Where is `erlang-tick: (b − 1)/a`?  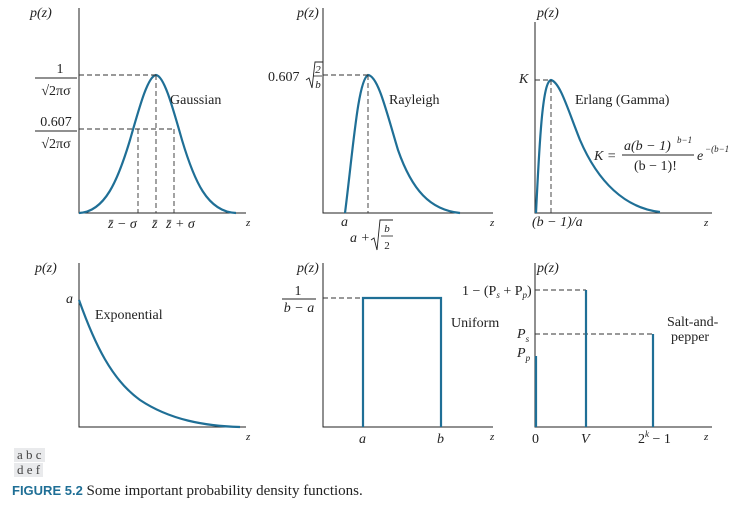
erlang-tick: (b − 1)/a is located at coordinates (557, 222).